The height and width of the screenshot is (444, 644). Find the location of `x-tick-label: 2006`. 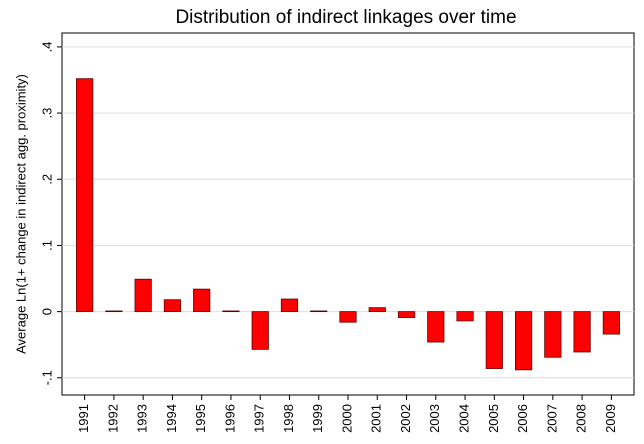

x-tick-label: 2006 is located at coordinates (522, 418).